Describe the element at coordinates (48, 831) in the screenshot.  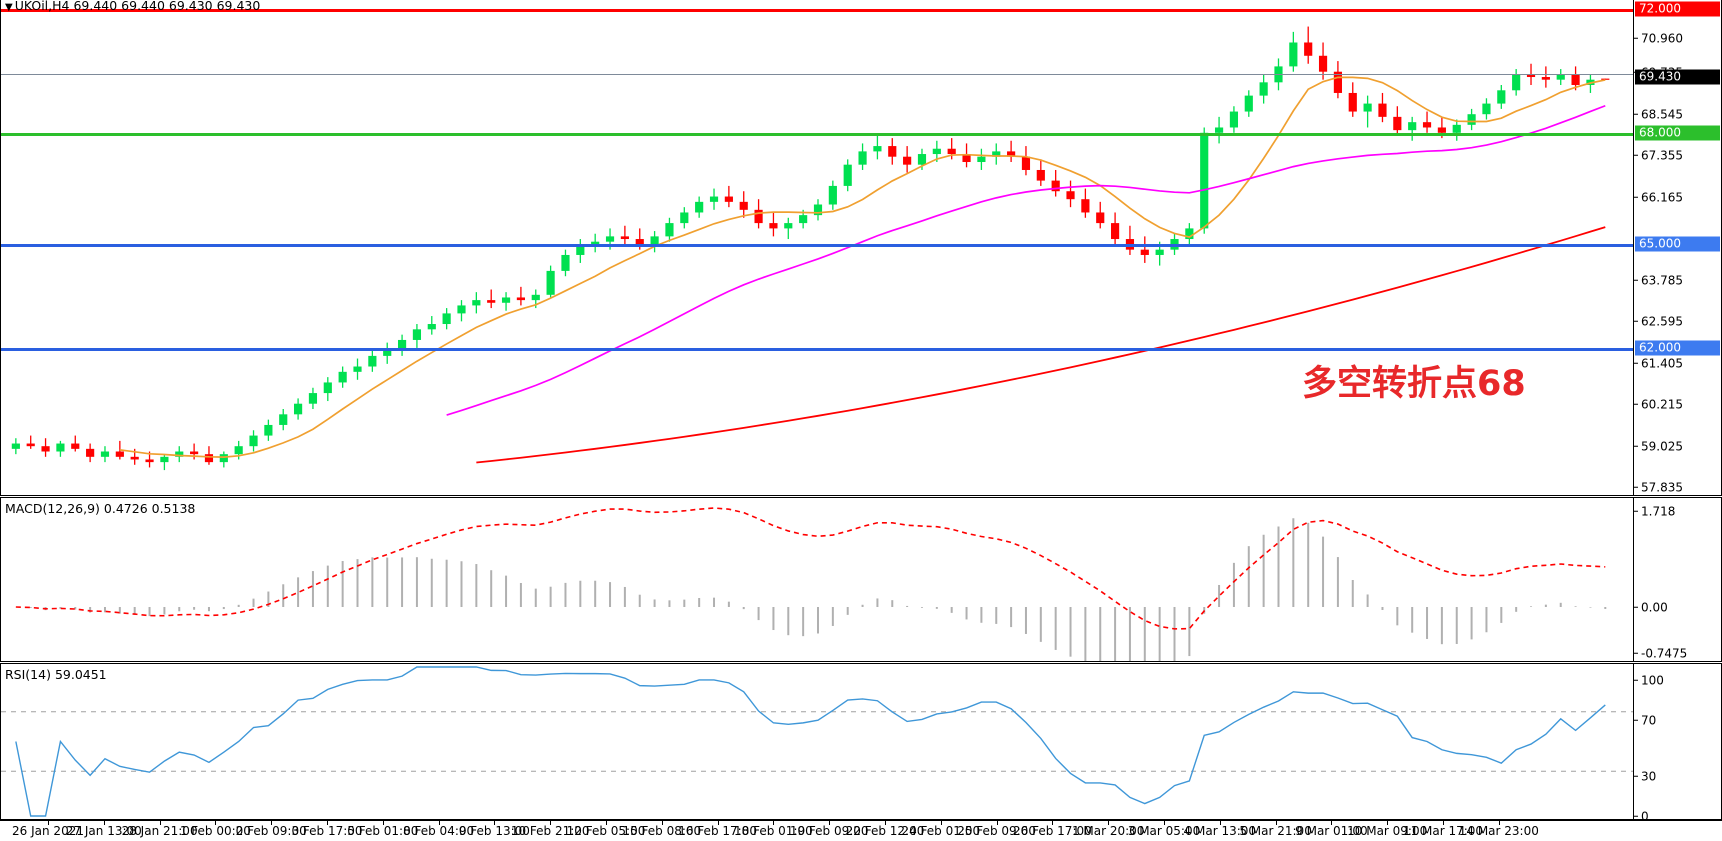
I see `time-tick-label: 26 Jan 2021` at that location.